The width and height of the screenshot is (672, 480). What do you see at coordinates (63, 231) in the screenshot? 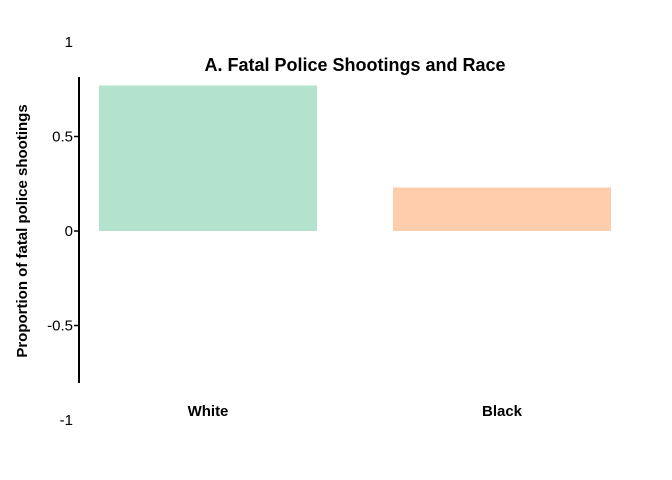
I see `y-axis-ticks: -1 -0.5 0 0.5 1` at bounding box center [63, 231].